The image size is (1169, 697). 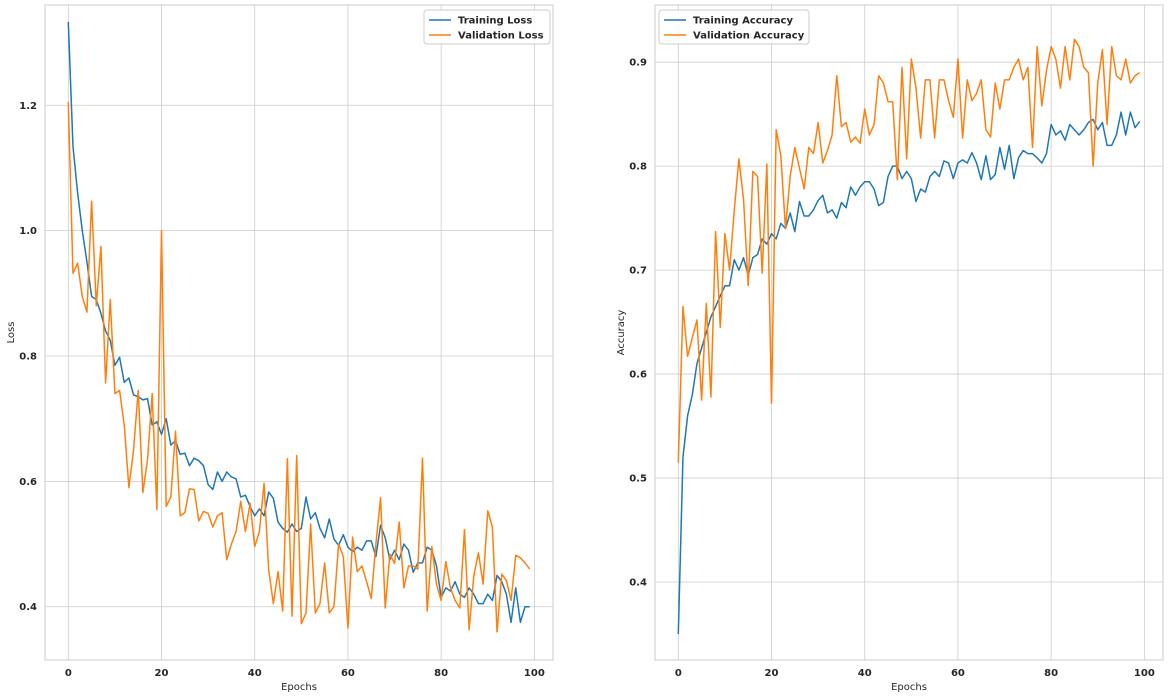 I want to click on legend: Training Loss Validation Loss, so click(x=487, y=27).